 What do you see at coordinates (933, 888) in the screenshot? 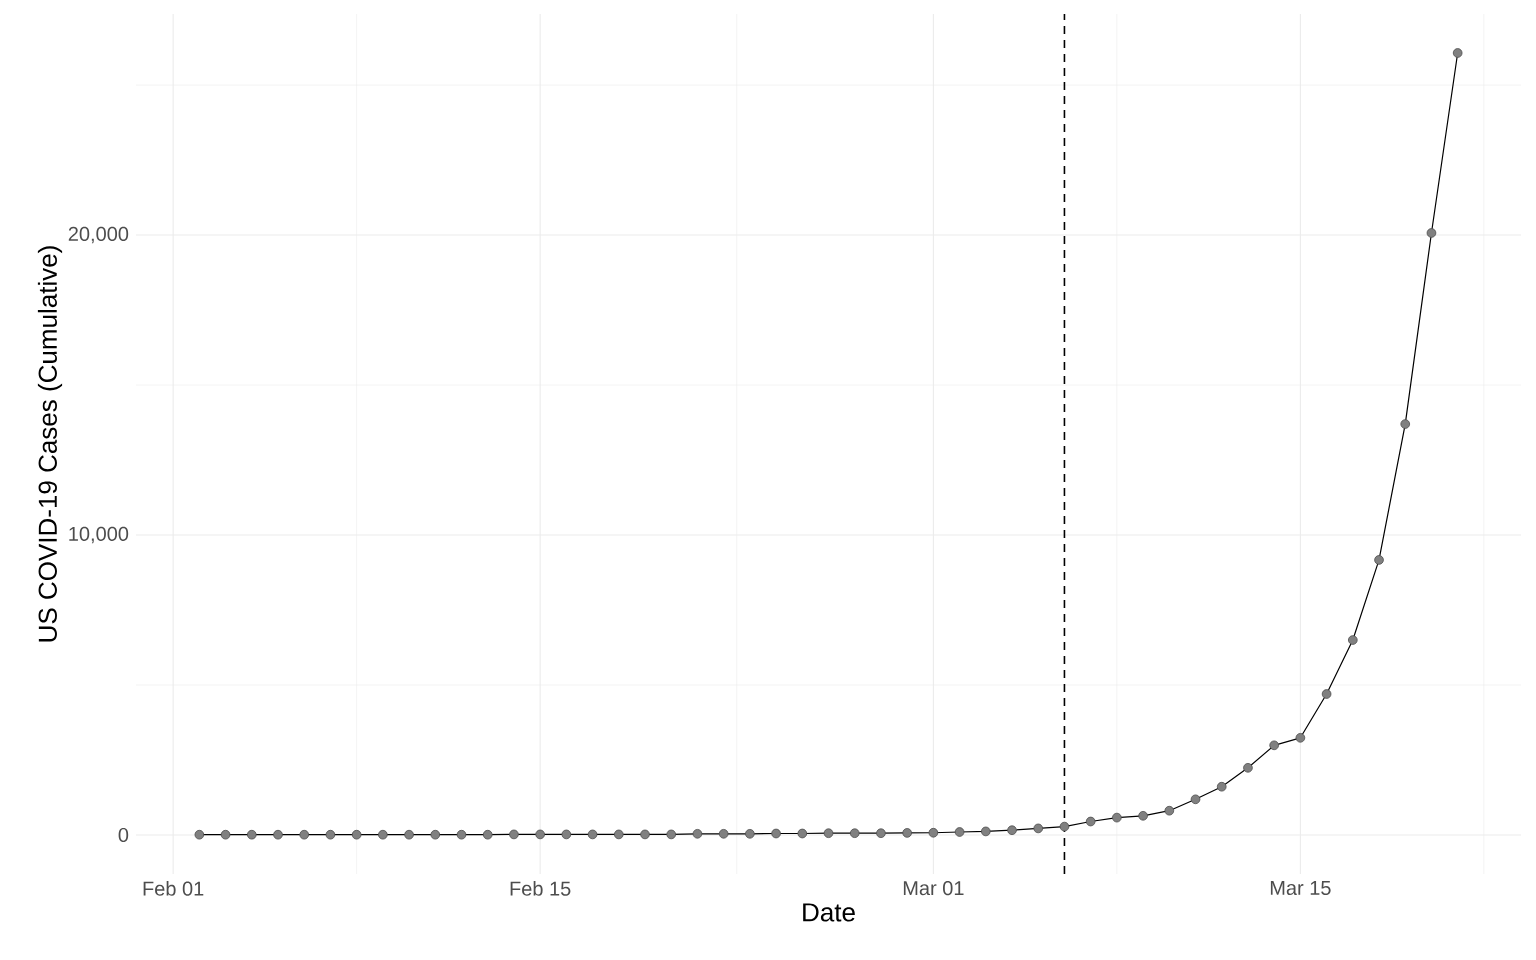
I see `x-tick-label: Mar 01` at bounding box center [933, 888].